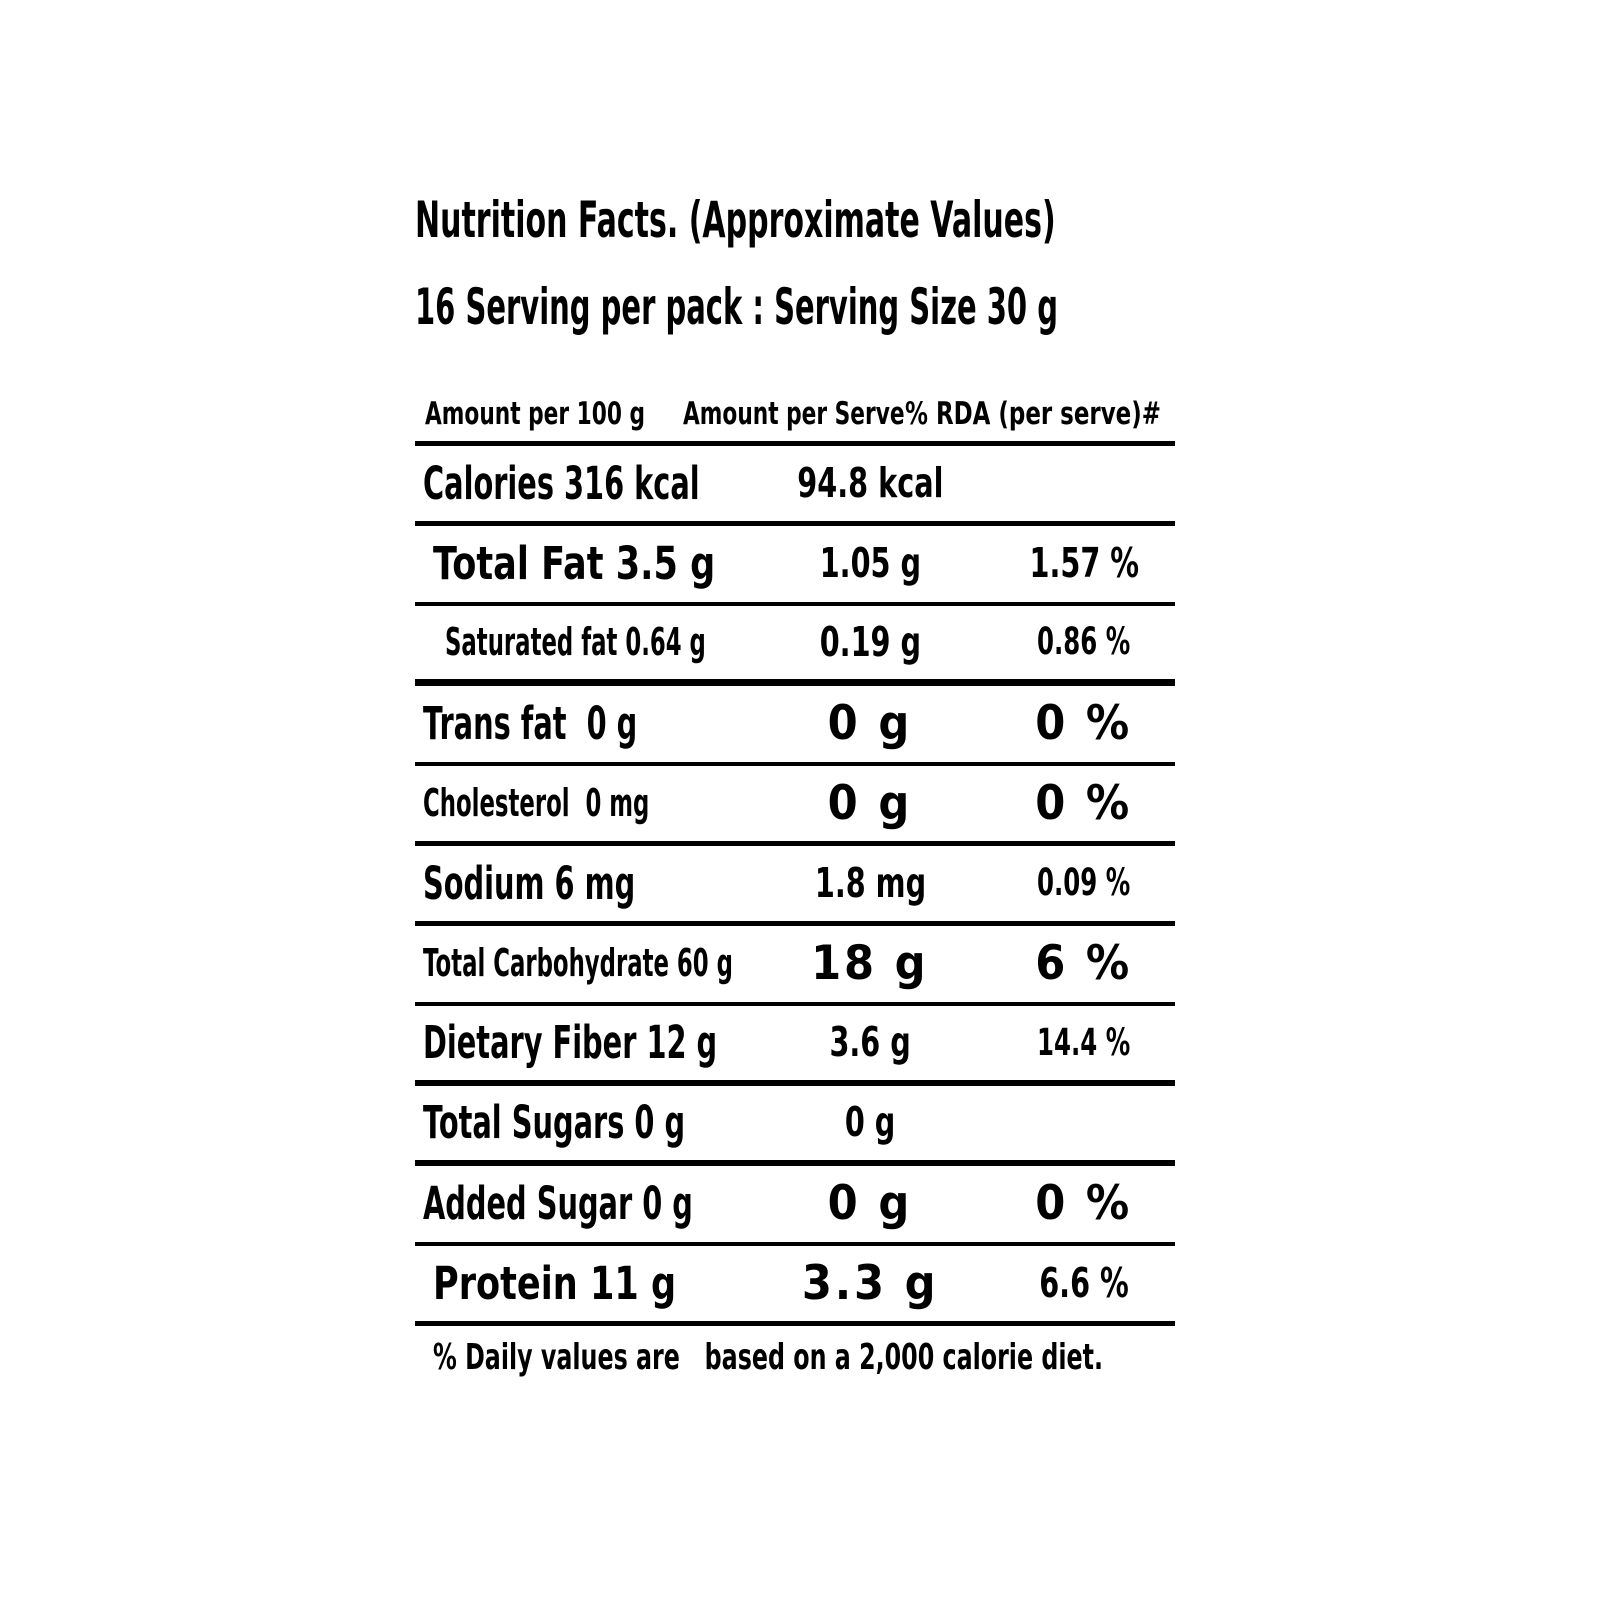 This screenshot has width=1600, height=1600. I want to click on amount-per-serve: 0.19 g, so click(870, 641).